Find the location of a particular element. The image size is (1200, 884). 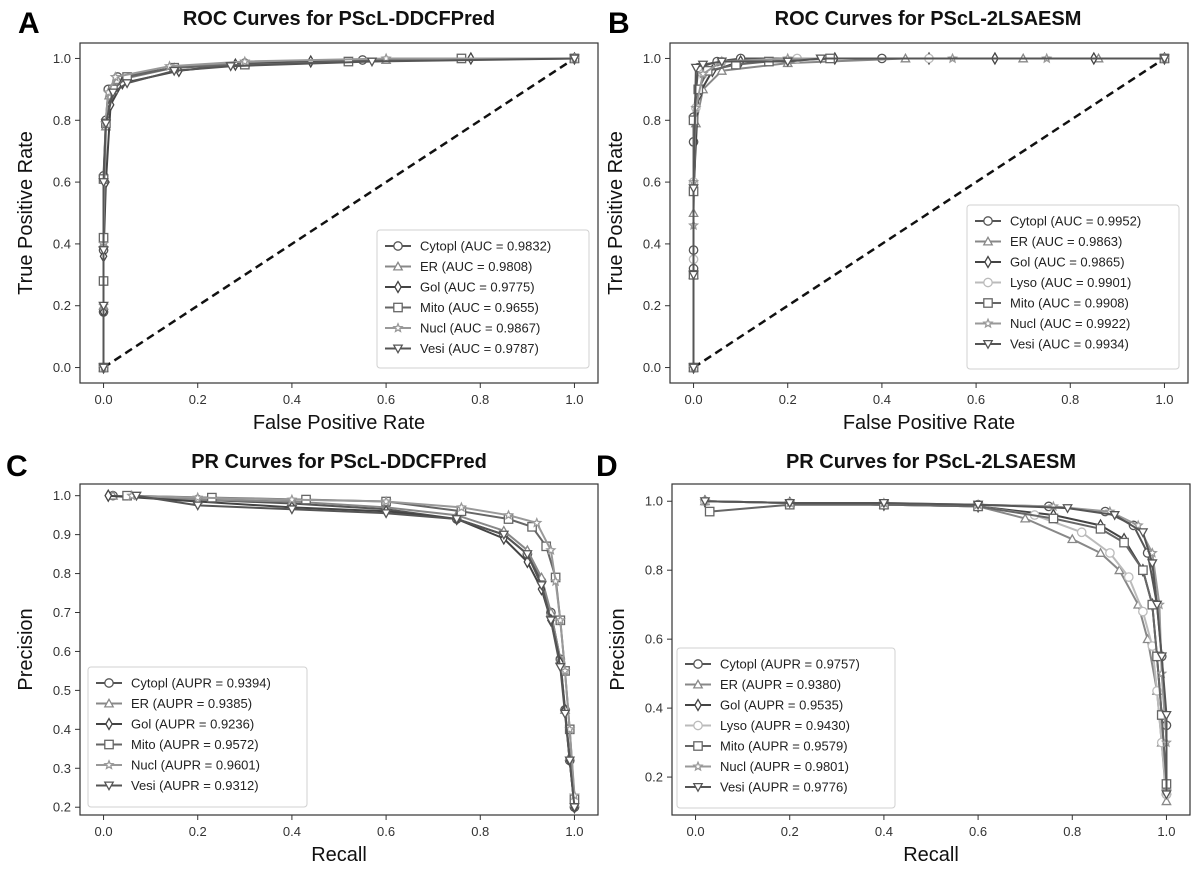

legend-item: Vesi (AUPR = 0.9312) is located at coordinates (177, 785).